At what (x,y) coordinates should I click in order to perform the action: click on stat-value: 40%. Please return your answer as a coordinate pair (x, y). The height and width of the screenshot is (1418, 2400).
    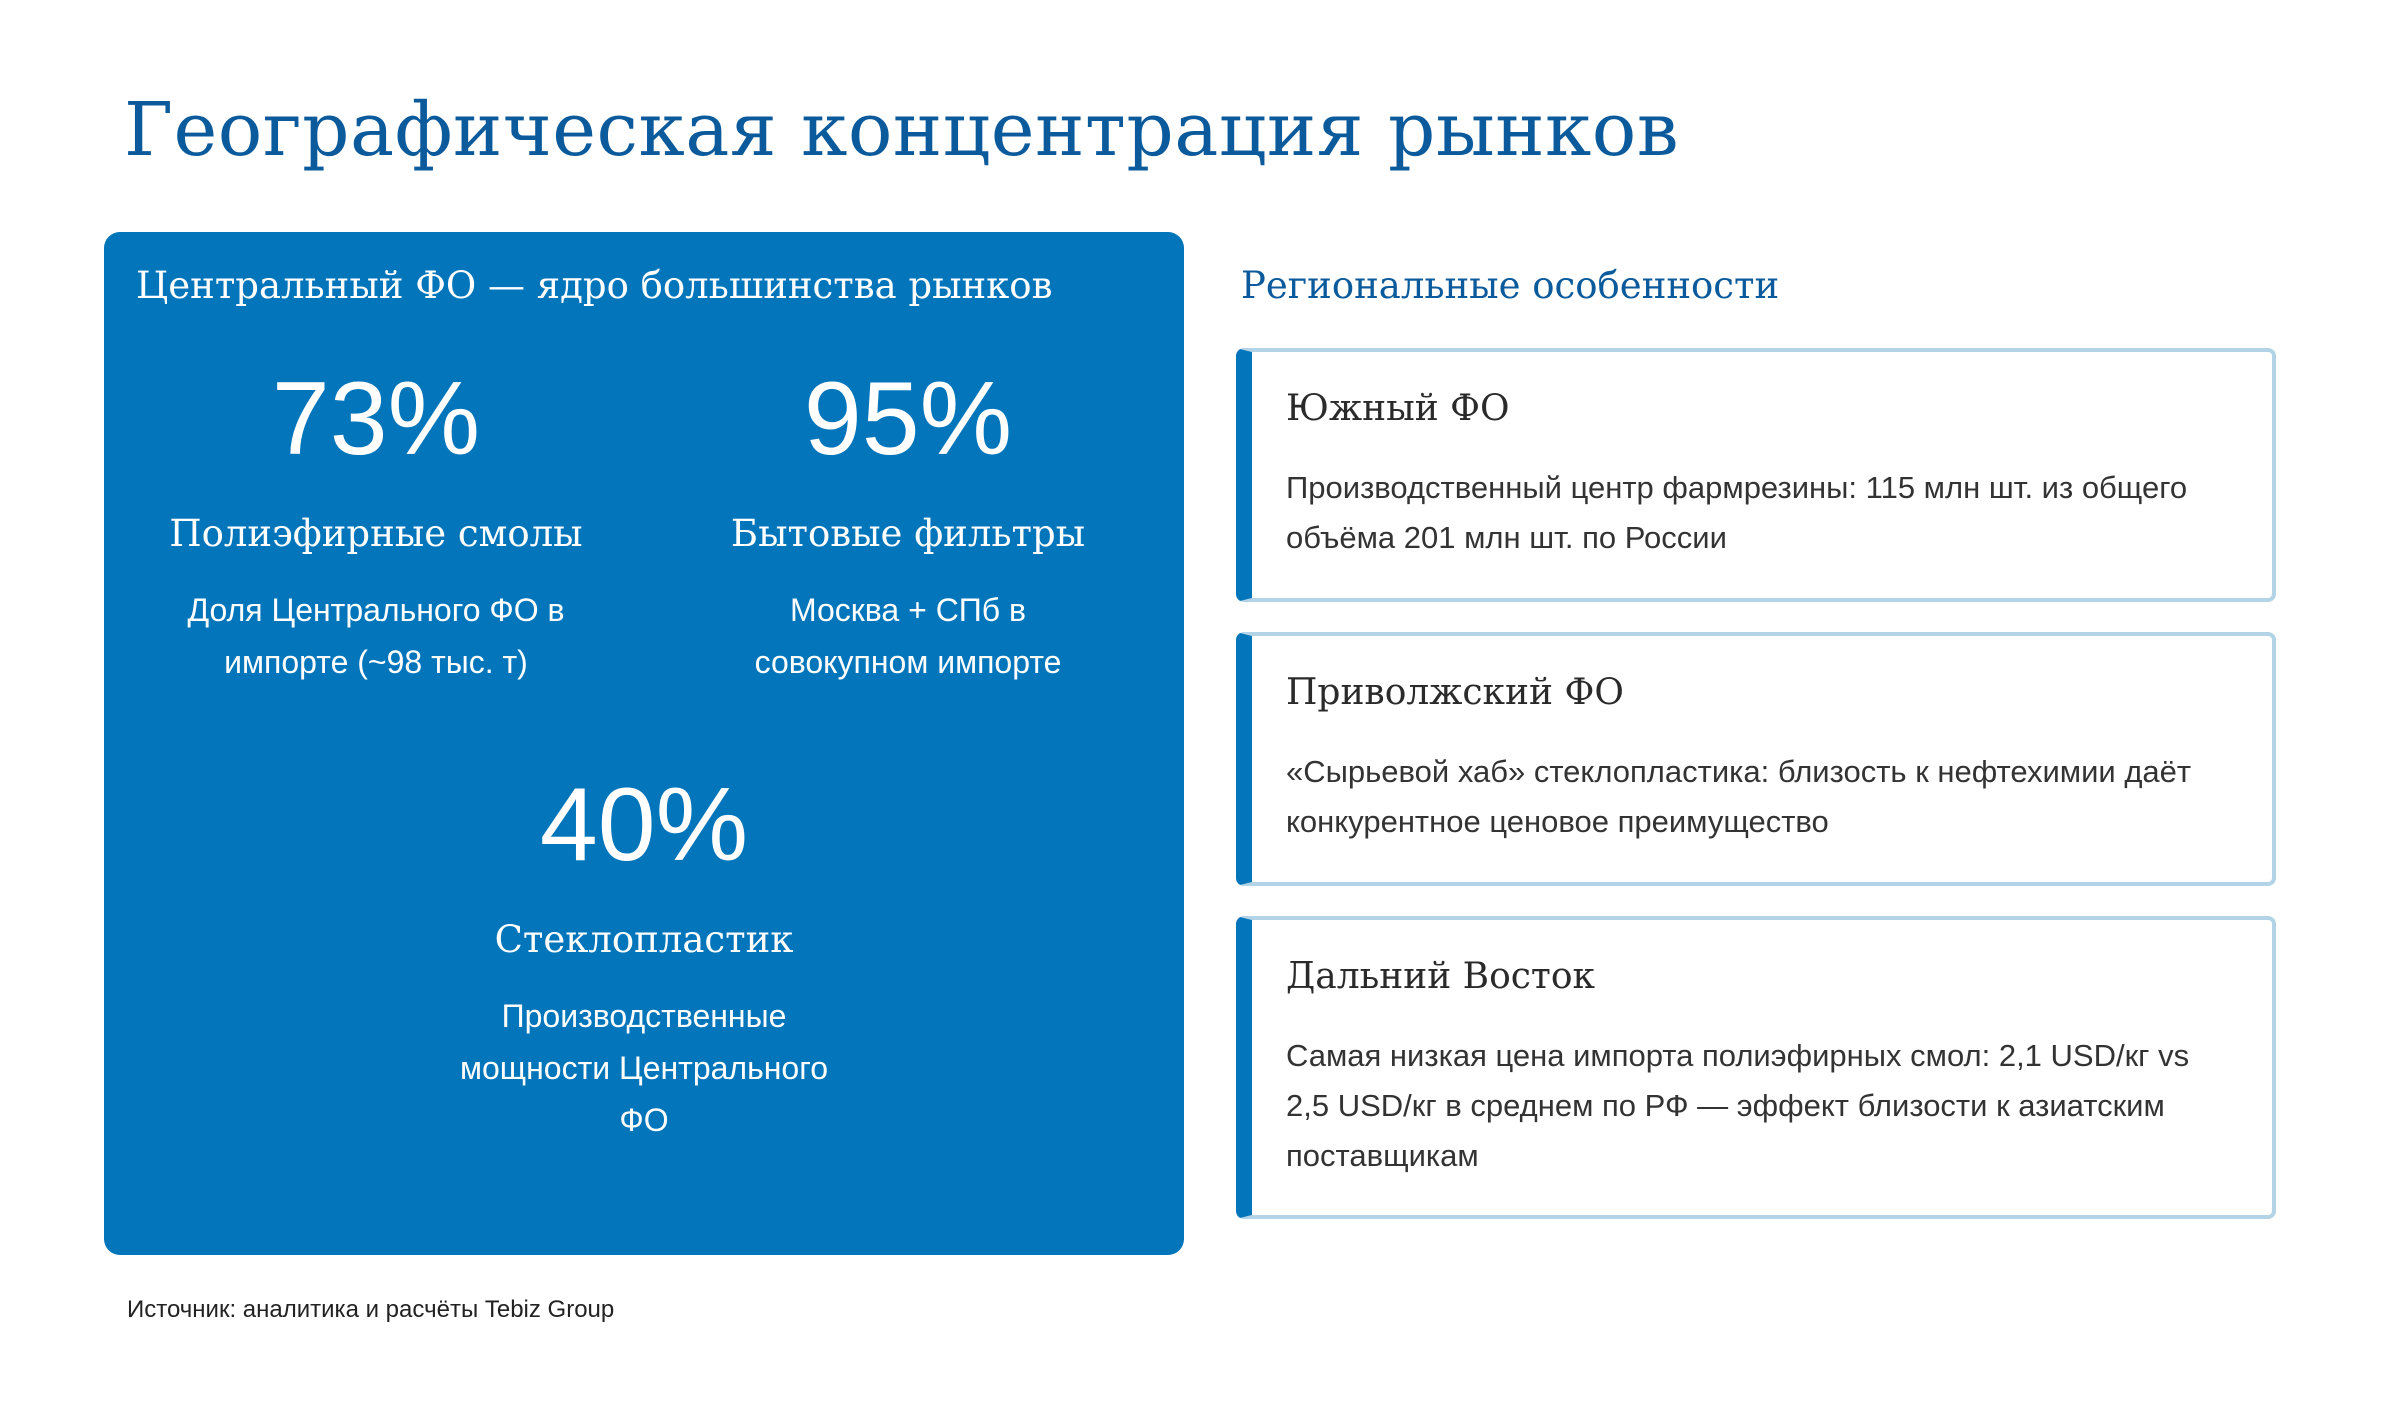
    Looking at the image, I should click on (644, 825).